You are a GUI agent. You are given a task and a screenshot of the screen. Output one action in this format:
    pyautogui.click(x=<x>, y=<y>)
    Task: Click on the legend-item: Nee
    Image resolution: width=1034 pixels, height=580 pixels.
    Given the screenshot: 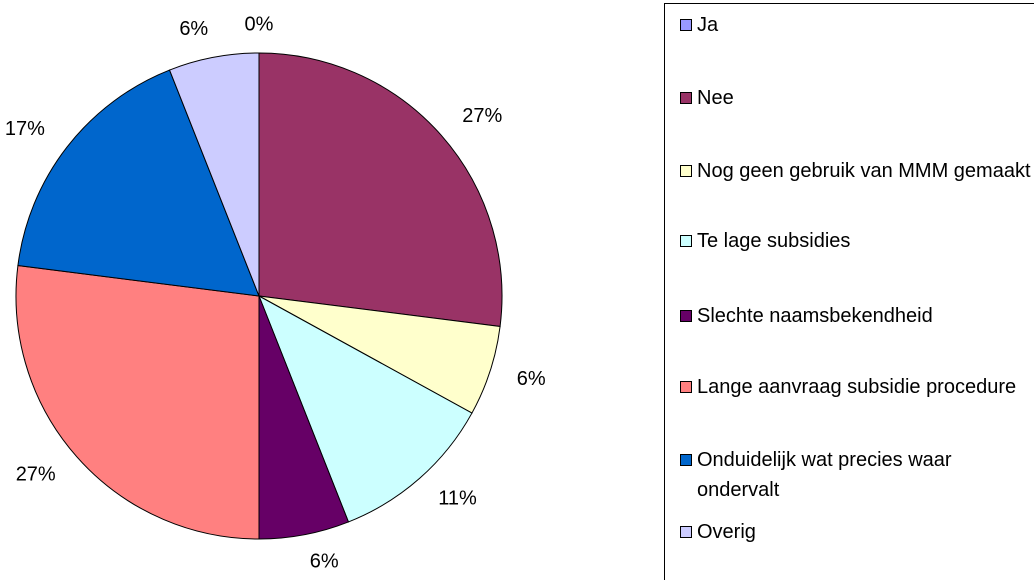 What is the action you would take?
    pyautogui.click(x=849, y=98)
    